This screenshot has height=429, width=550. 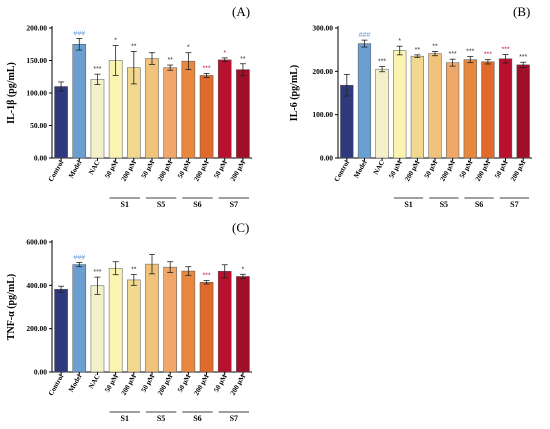 What do you see at coordinates (11, 93) in the screenshot?
I see `y-axis-label: IL-1β (pg/mL)` at bounding box center [11, 93].